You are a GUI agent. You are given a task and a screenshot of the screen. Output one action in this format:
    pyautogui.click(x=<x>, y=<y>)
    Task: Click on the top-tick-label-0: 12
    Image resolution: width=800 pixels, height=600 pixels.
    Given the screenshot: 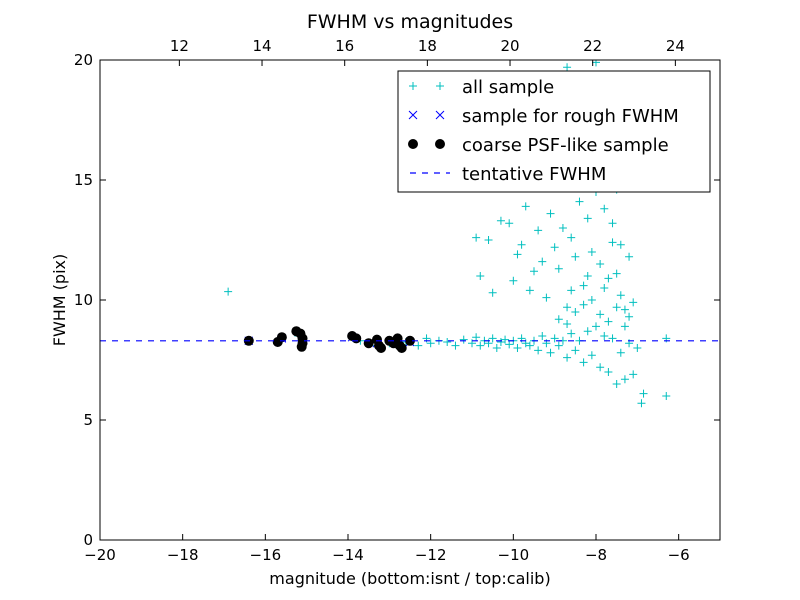 What is the action you would take?
    pyautogui.click(x=179, y=46)
    